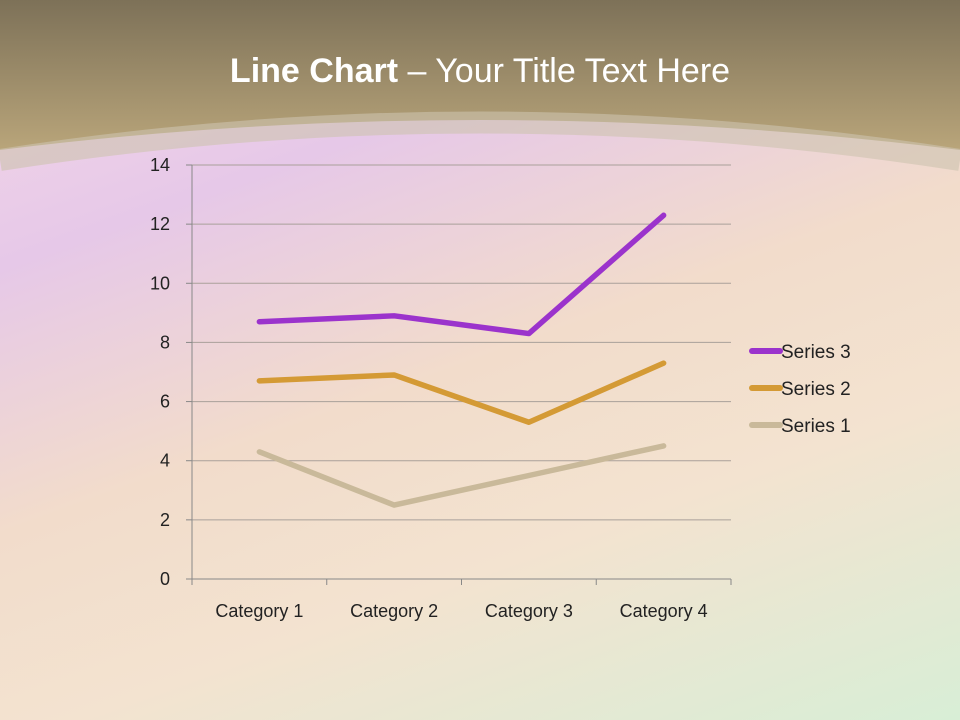 This screenshot has width=960, height=720. What do you see at coordinates (314, 71) in the screenshot?
I see `title-bold: Line Chart` at bounding box center [314, 71].